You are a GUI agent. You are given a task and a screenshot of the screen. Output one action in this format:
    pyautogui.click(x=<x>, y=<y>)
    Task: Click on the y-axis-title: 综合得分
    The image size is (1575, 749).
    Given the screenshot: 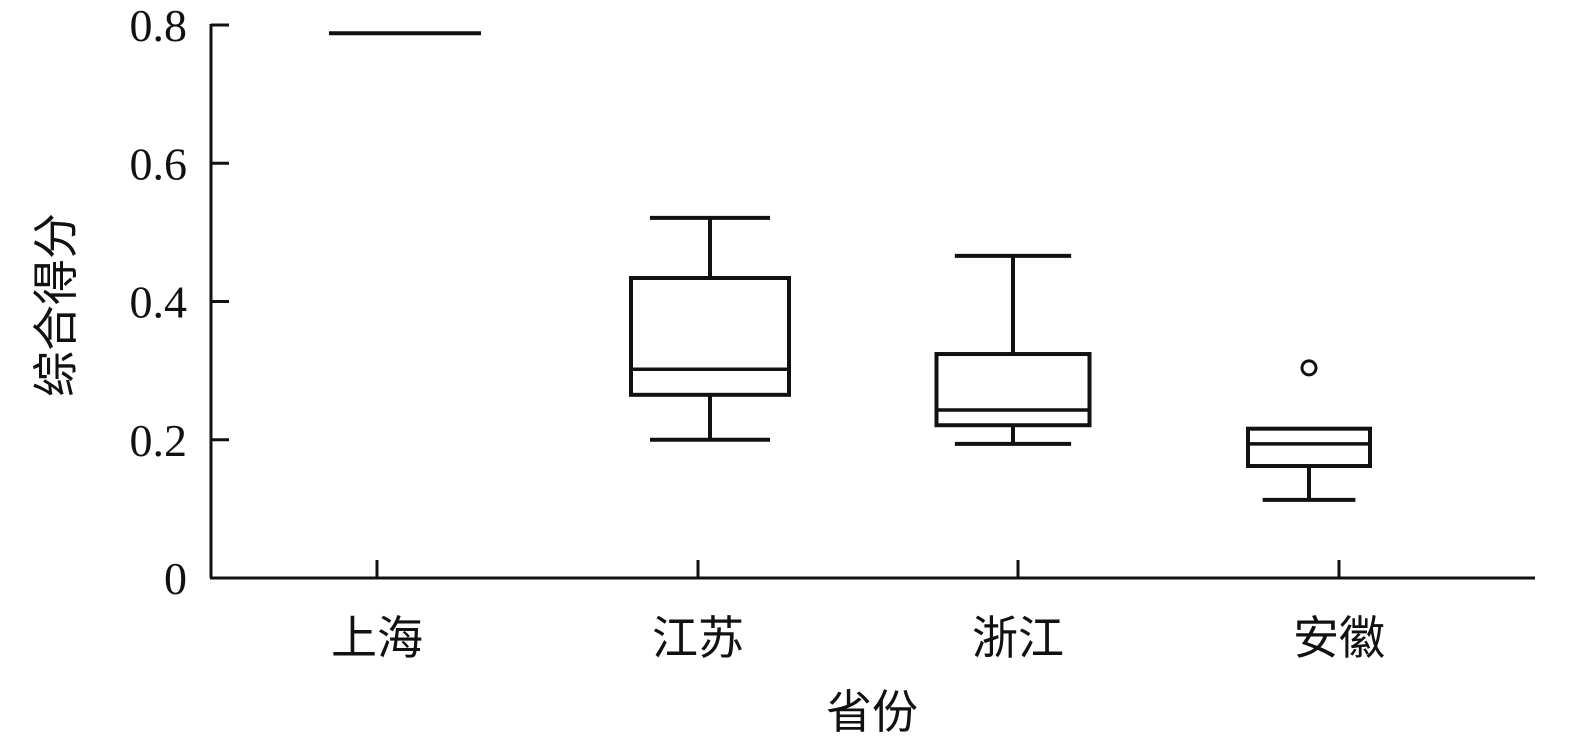 What is the action you would take?
    pyautogui.click(x=56, y=305)
    